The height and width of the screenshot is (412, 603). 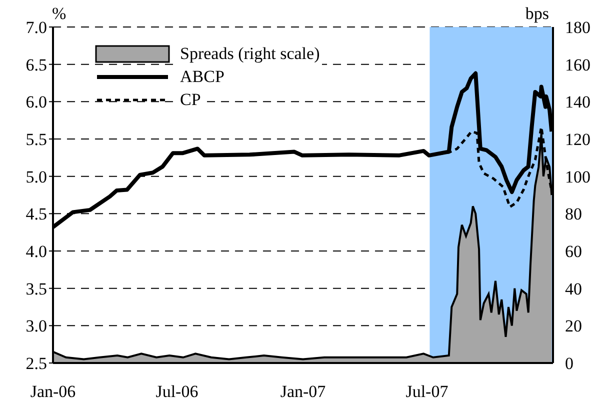 What do you see at coordinates (59, 14) in the screenshot?
I see `y-axis-title: %` at bounding box center [59, 14].